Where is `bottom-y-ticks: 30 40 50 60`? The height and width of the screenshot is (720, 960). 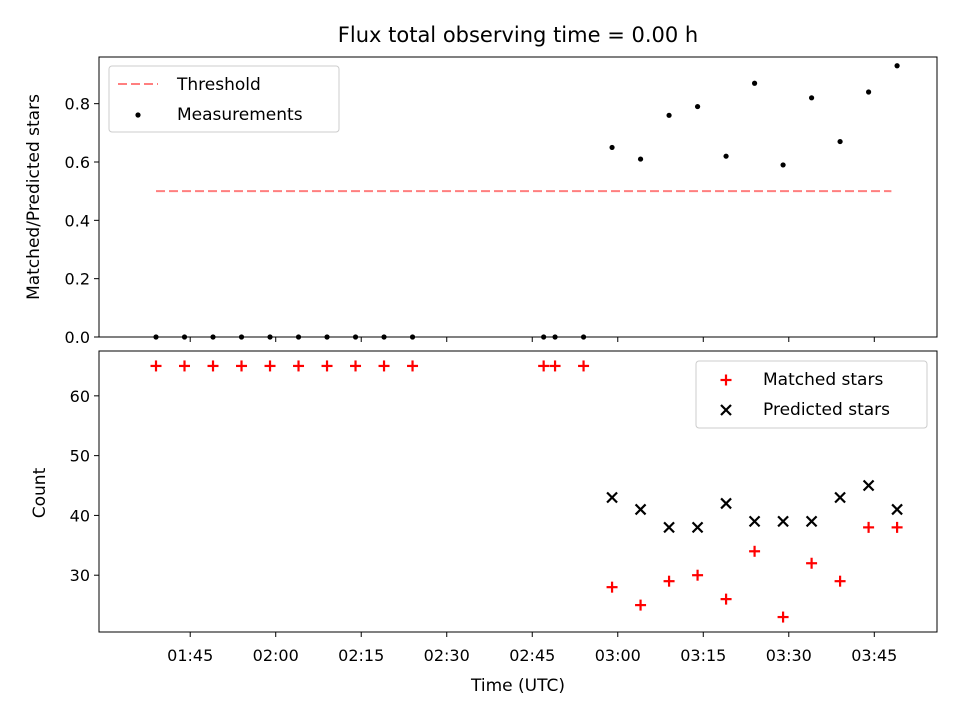
bottom-y-ticks: 30 40 50 60 is located at coordinates (84, 486).